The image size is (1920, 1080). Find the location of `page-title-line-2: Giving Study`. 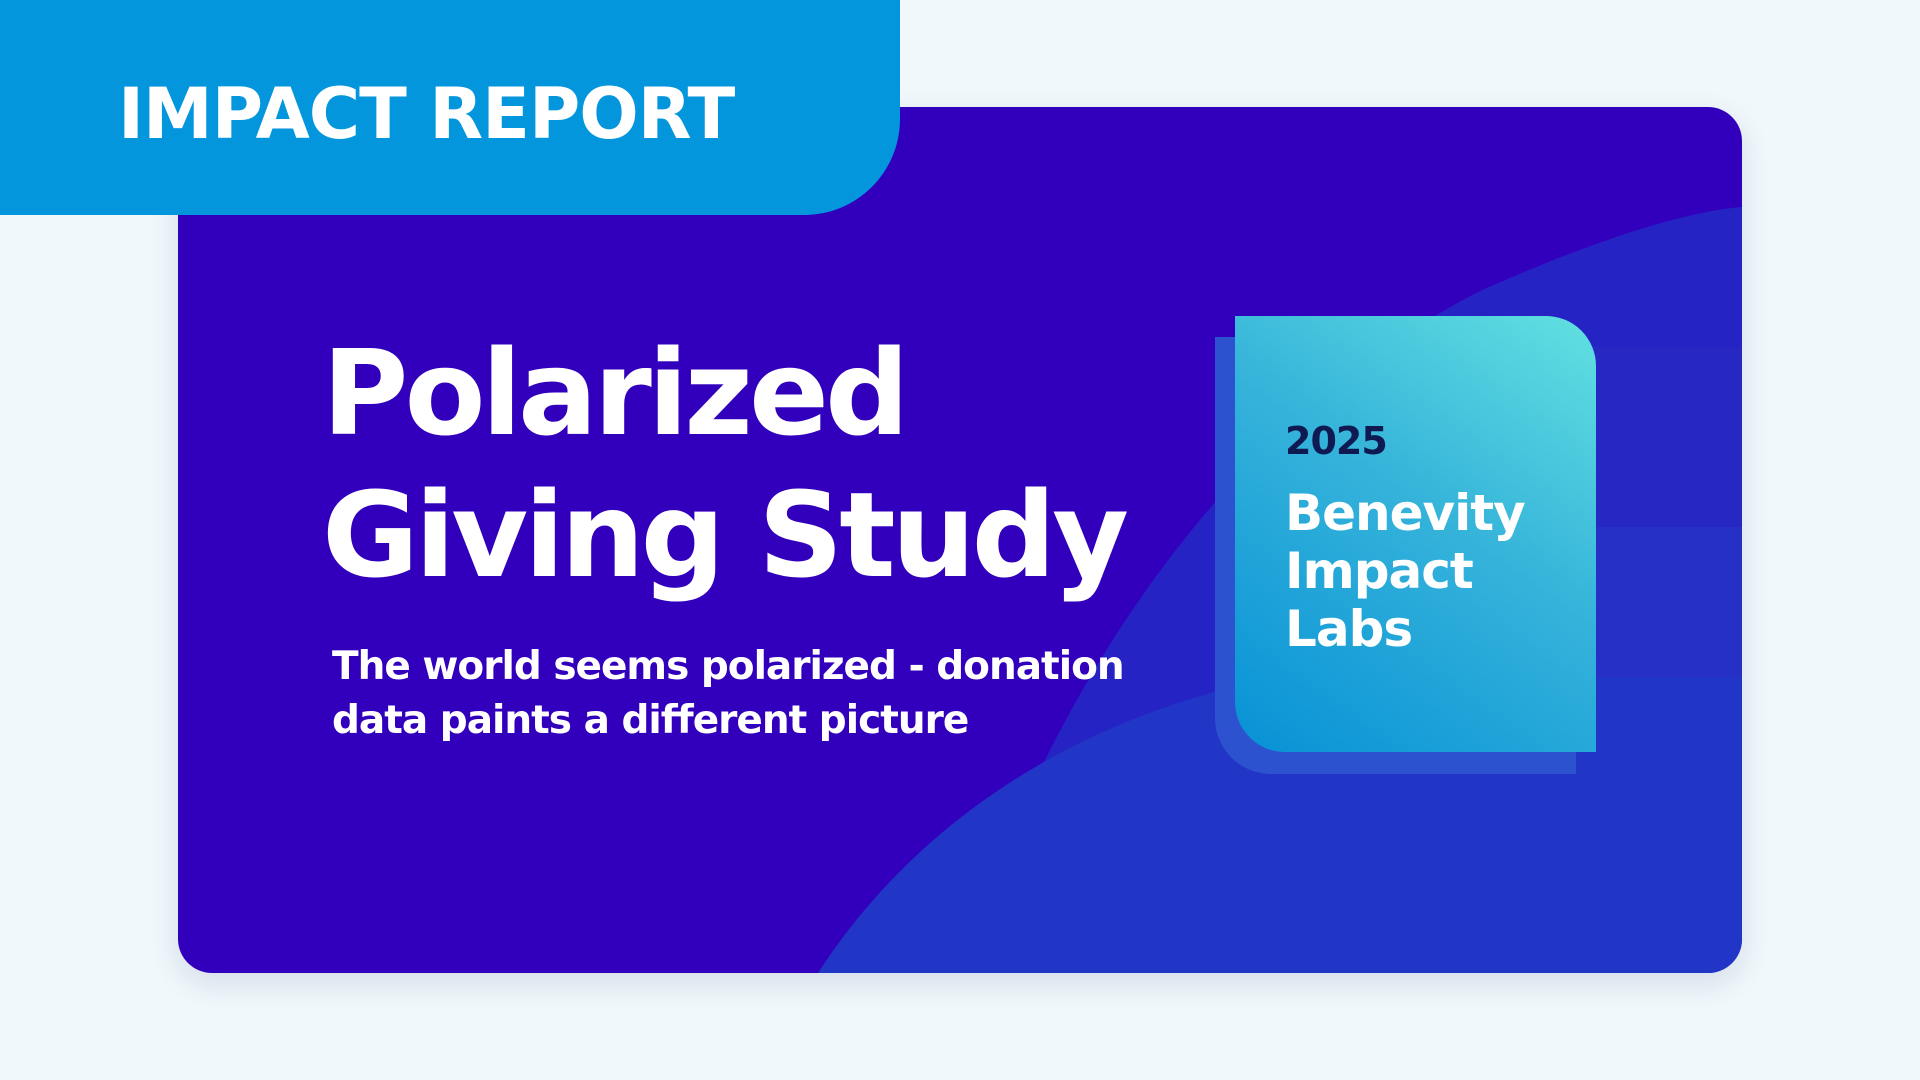

page-title-line-2: Giving Study is located at coordinates (725, 535).